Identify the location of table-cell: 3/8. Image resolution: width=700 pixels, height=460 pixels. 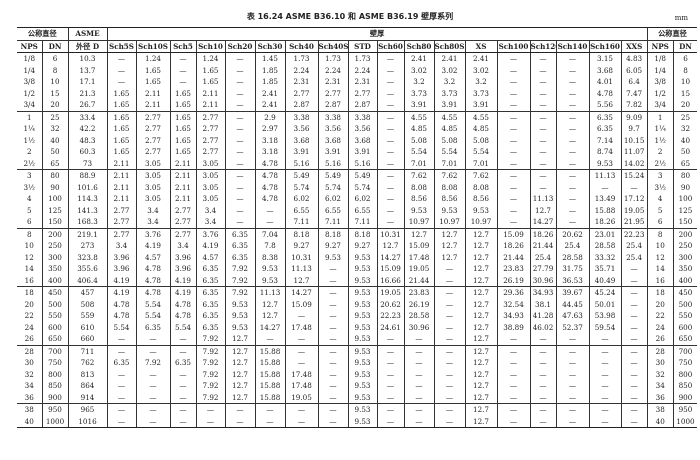
(660, 82).